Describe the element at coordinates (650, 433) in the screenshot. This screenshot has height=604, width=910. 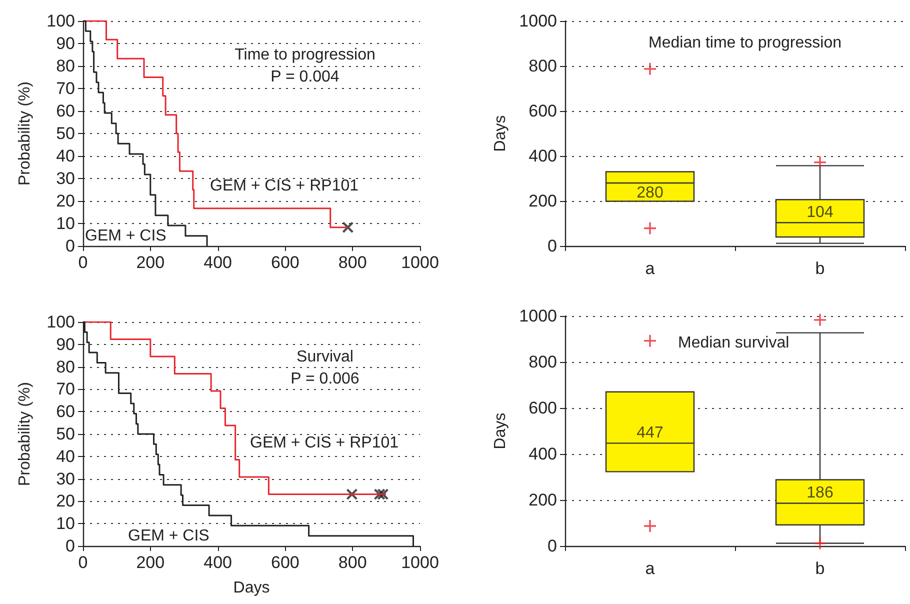
I see `annotation: 447` at that location.